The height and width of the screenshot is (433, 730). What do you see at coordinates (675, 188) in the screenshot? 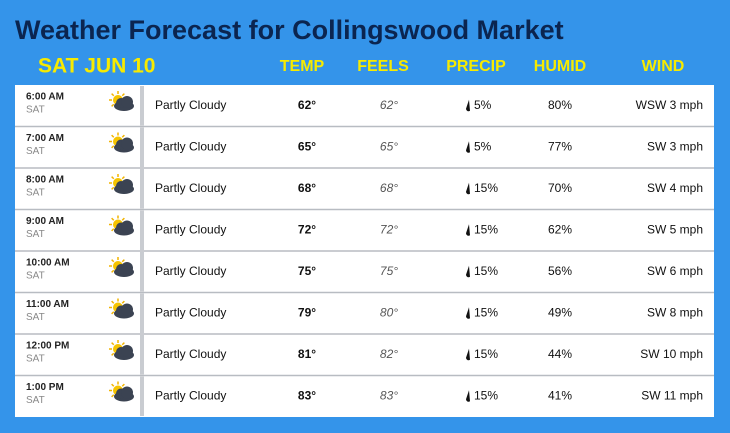
I see `wind: SW 4 mph` at bounding box center [675, 188].